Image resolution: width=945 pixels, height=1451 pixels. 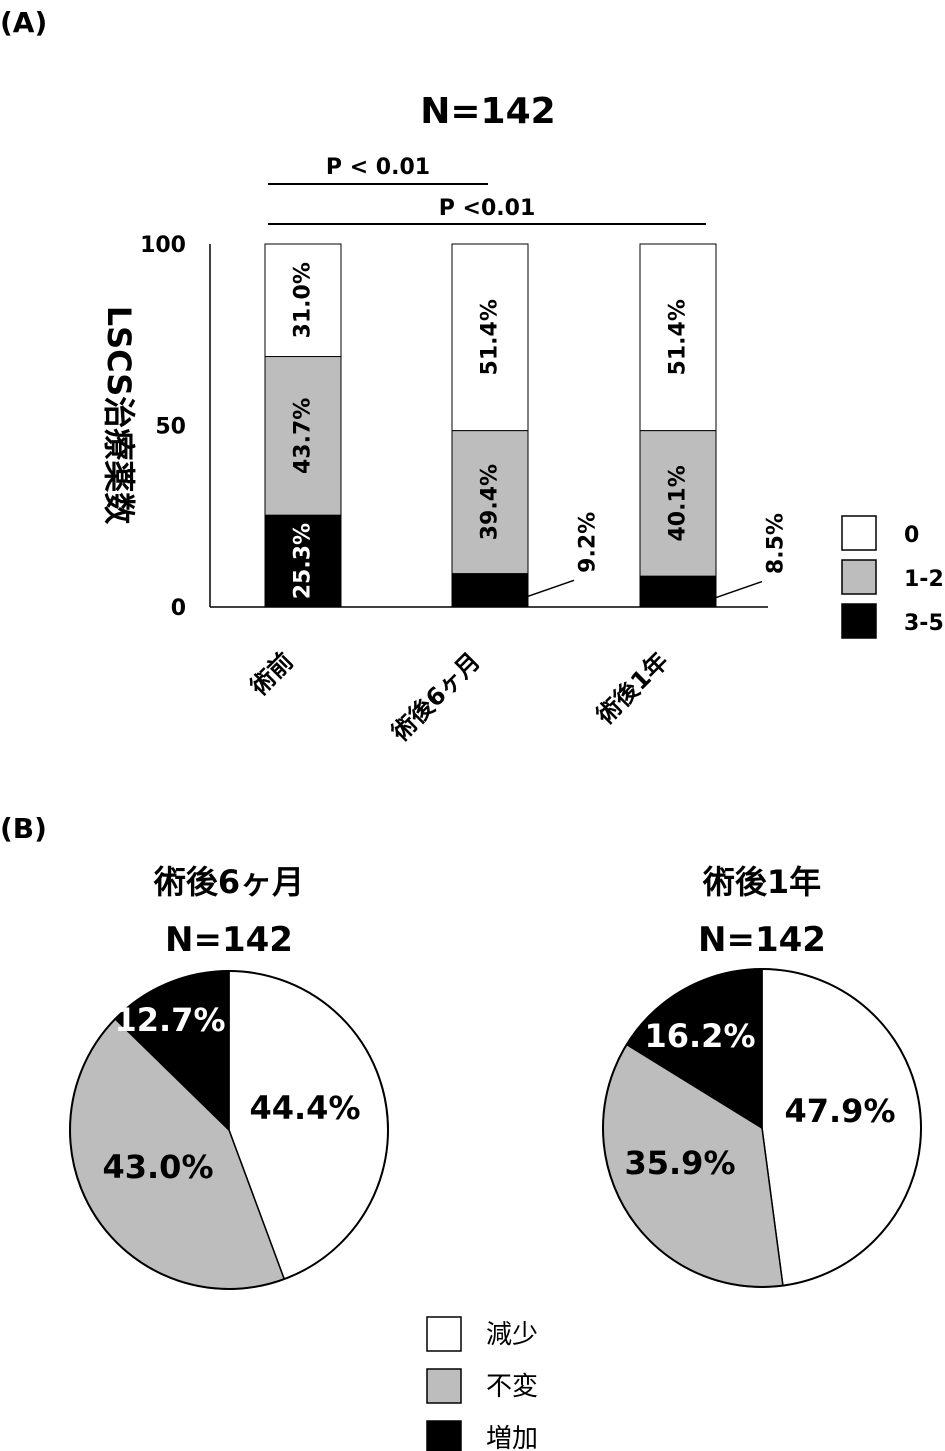 I want to click on pie-data-label: 43.0%, so click(x=157, y=1167).